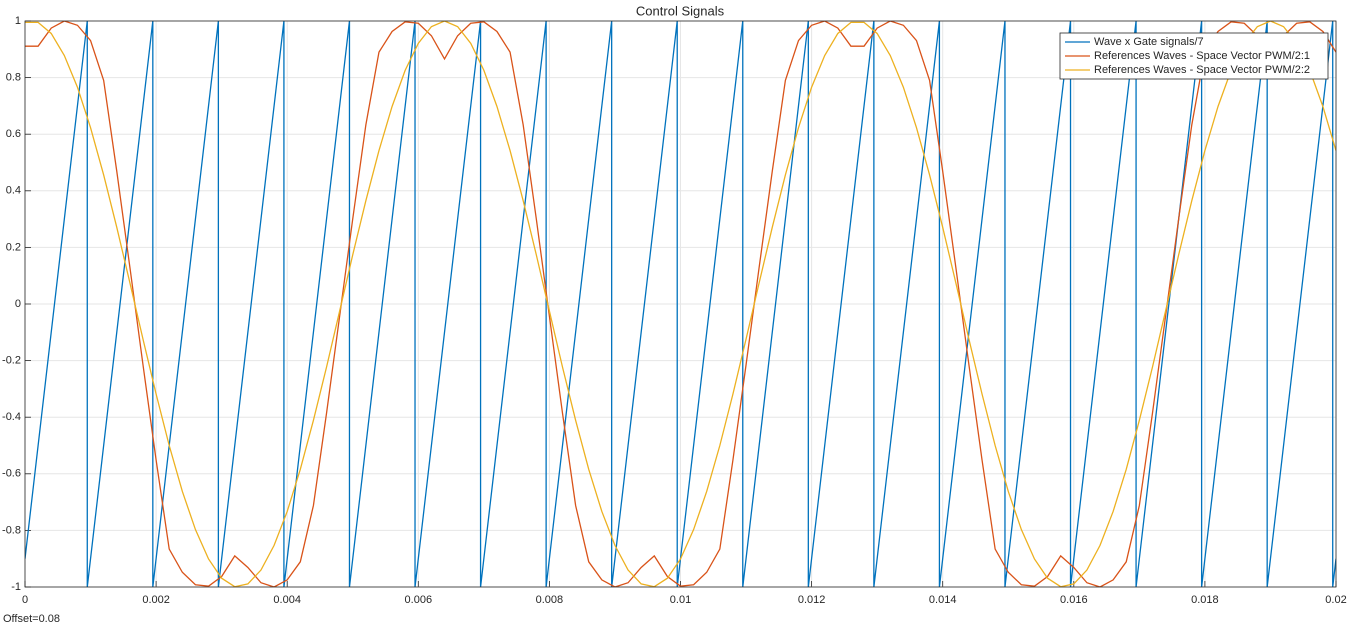 The height and width of the screenshot is (629, 1358). What do you see at coordinates (943, 600) in the screenshot?
I see `x-tick-label: 0.014` at bounding box center [943, 600].